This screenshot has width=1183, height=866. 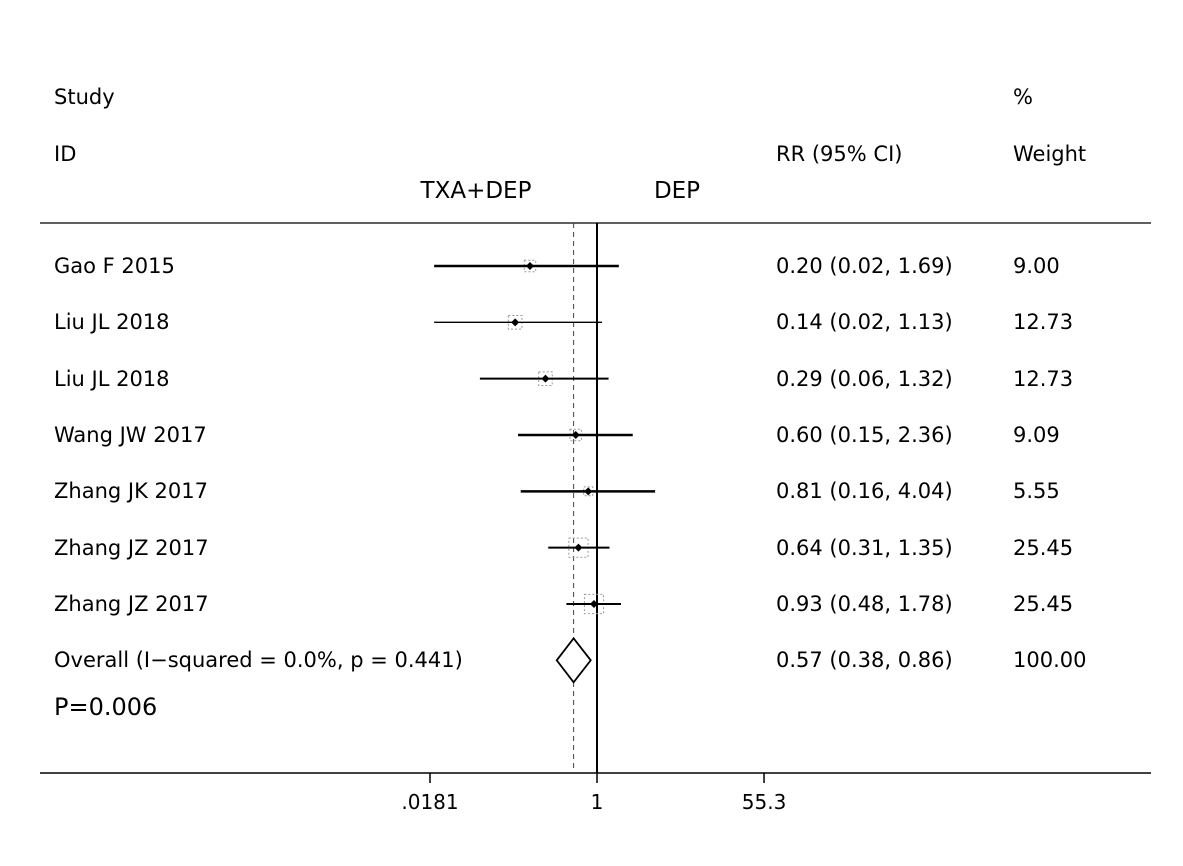 I want to click on p-value-label: P=0.006, so click(x=106, y=707).